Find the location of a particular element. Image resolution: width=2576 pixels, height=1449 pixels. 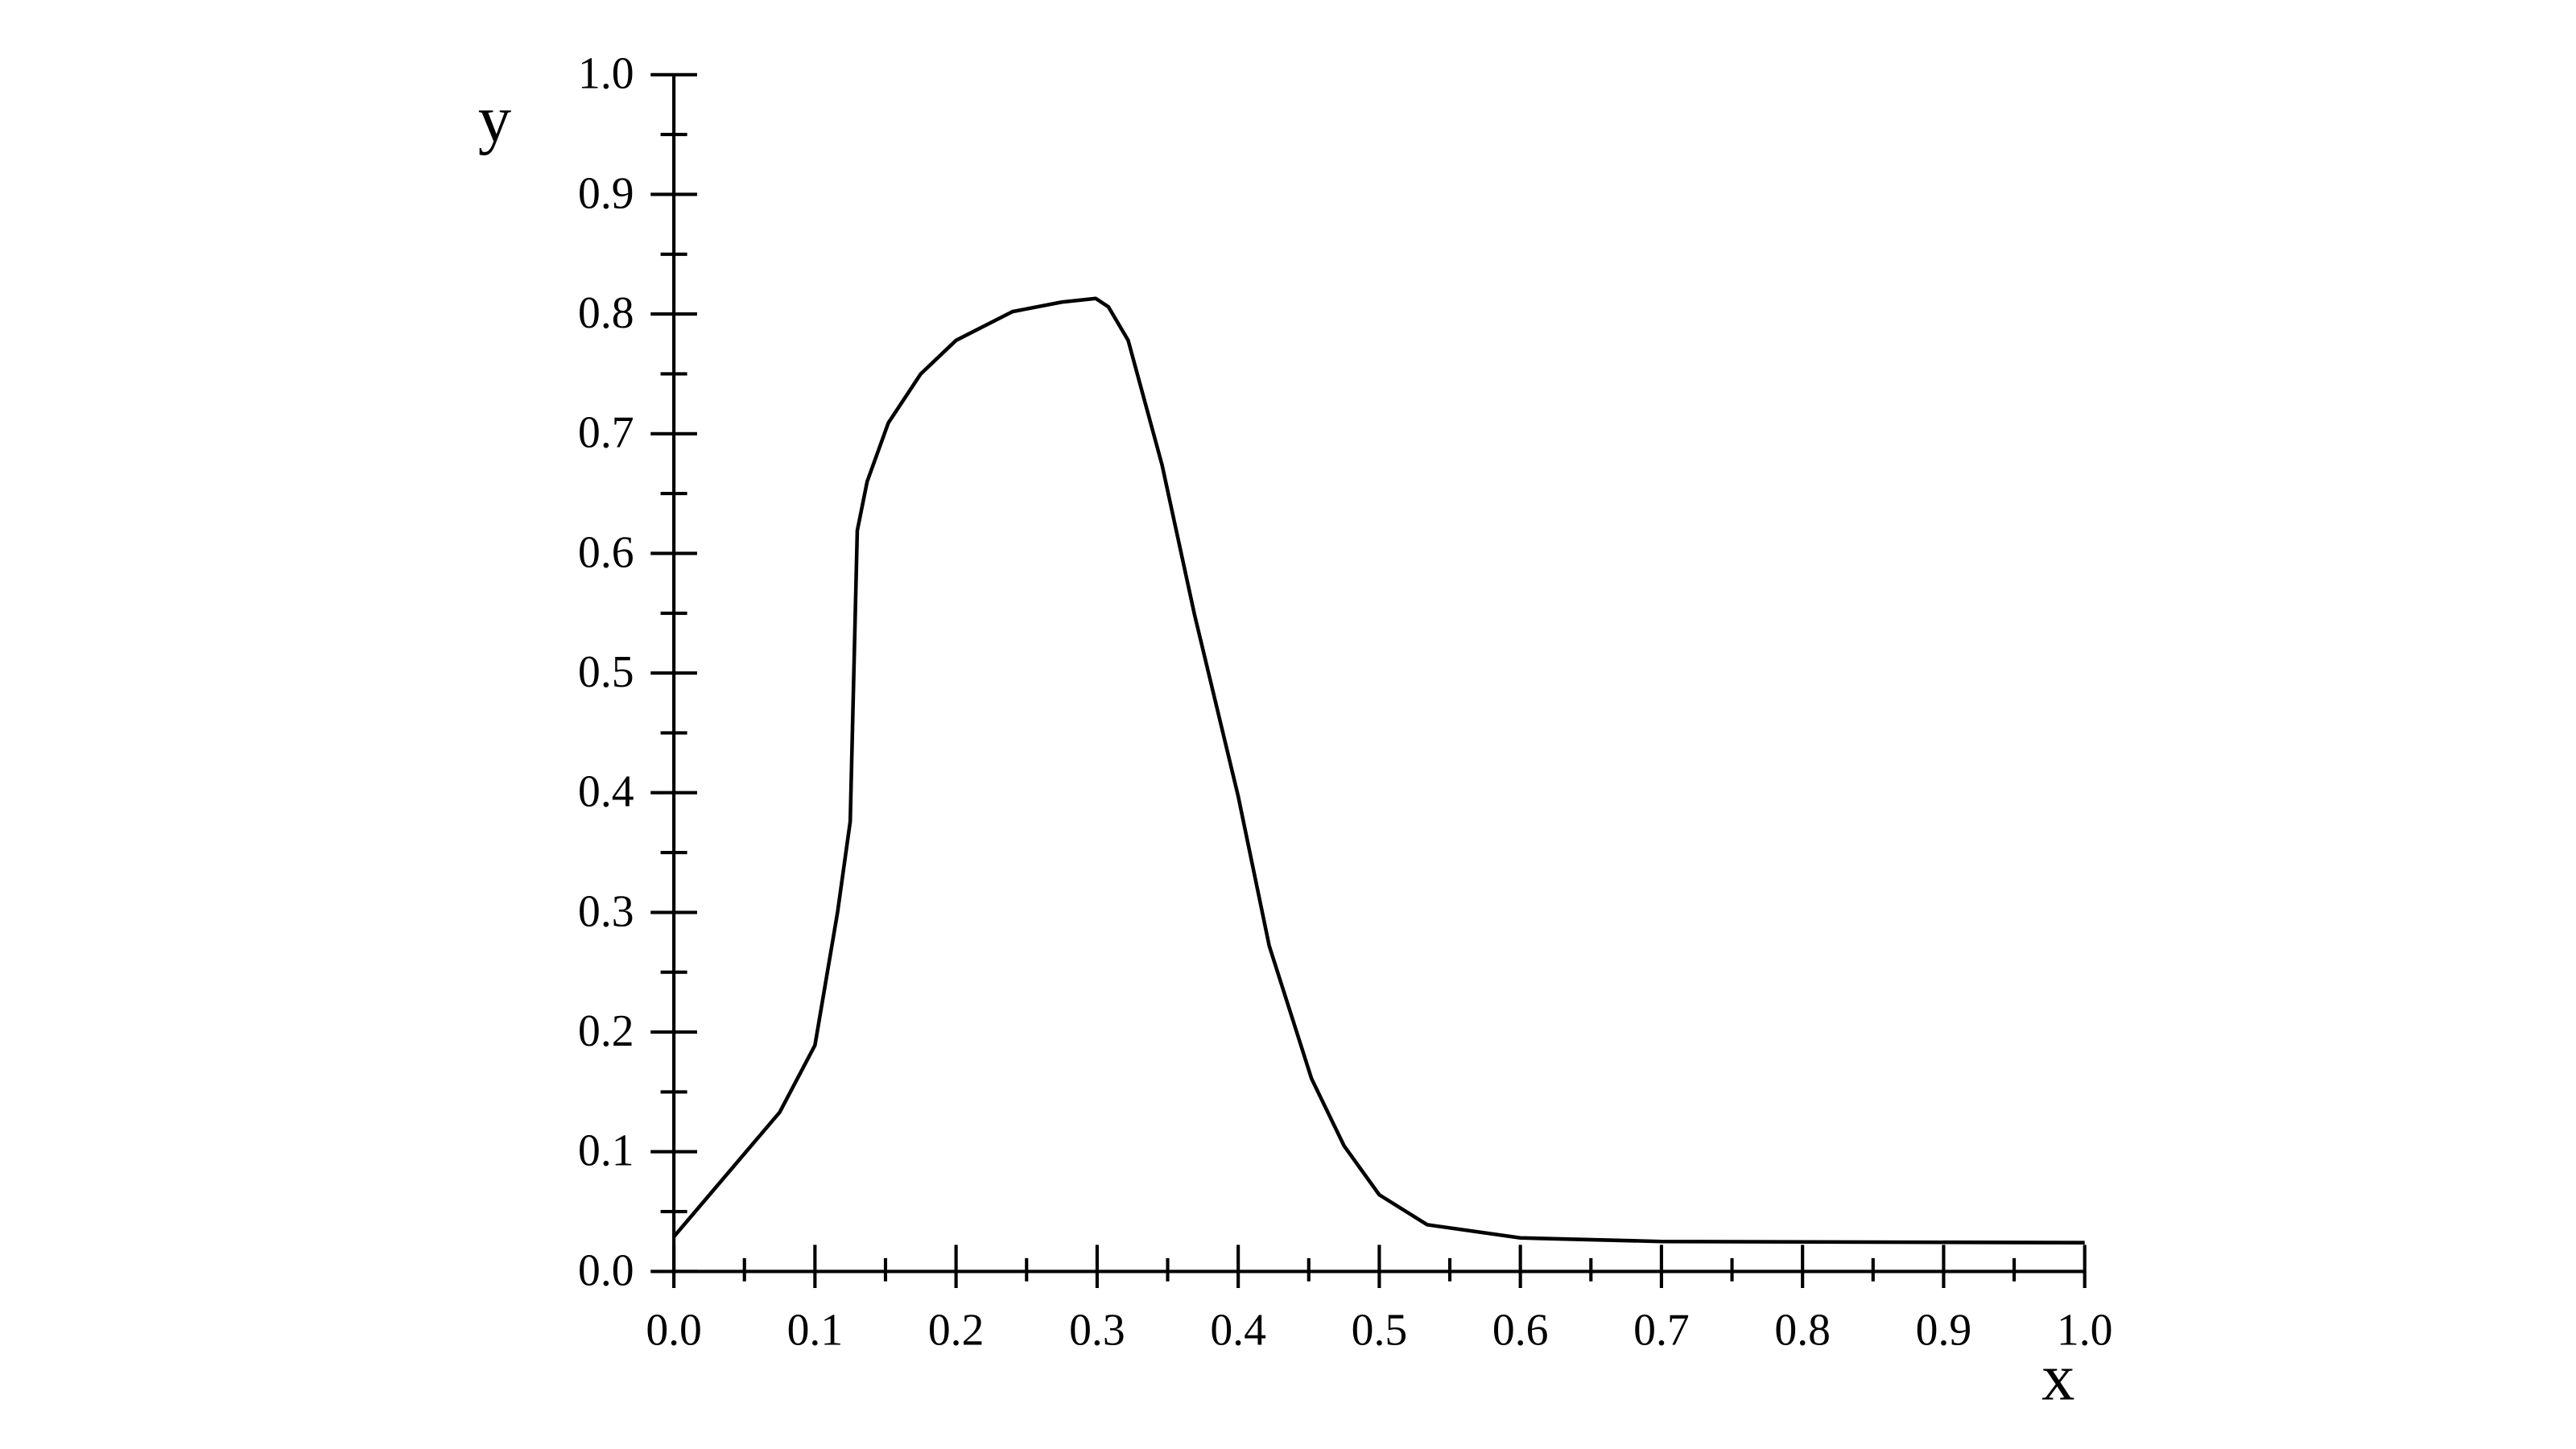

x-tick-label: 0.6 is located at coordinates (1520, 1331).